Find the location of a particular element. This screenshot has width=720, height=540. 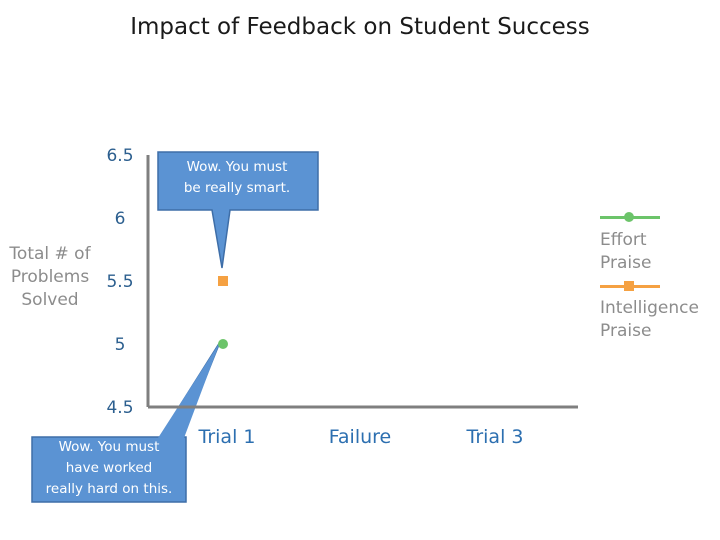

y-tick-label: 6.5 is located at coordinates (119, 156).